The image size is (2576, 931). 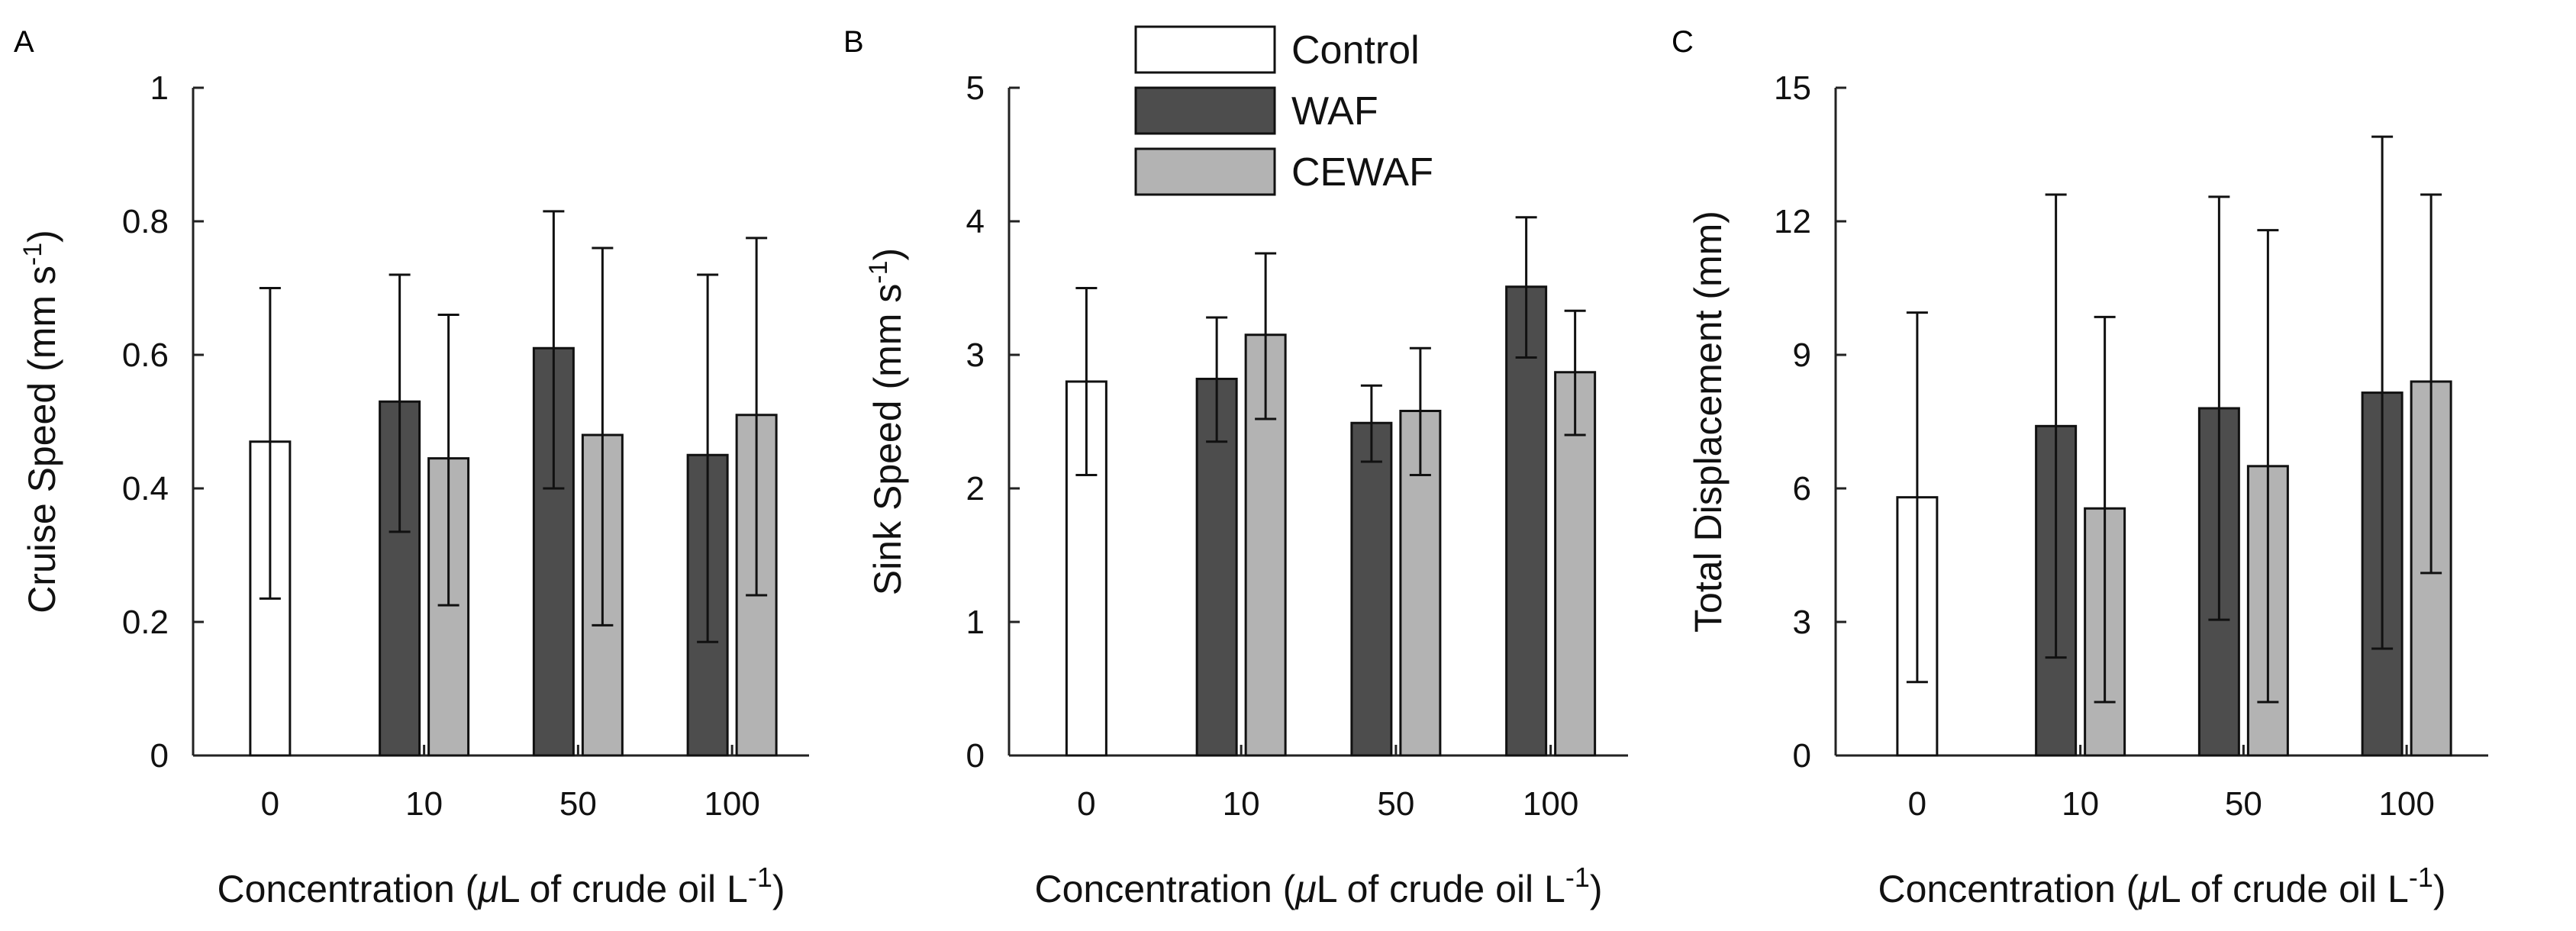 I want to click on legend-swatch-waf, so click(x=1205, y=110).